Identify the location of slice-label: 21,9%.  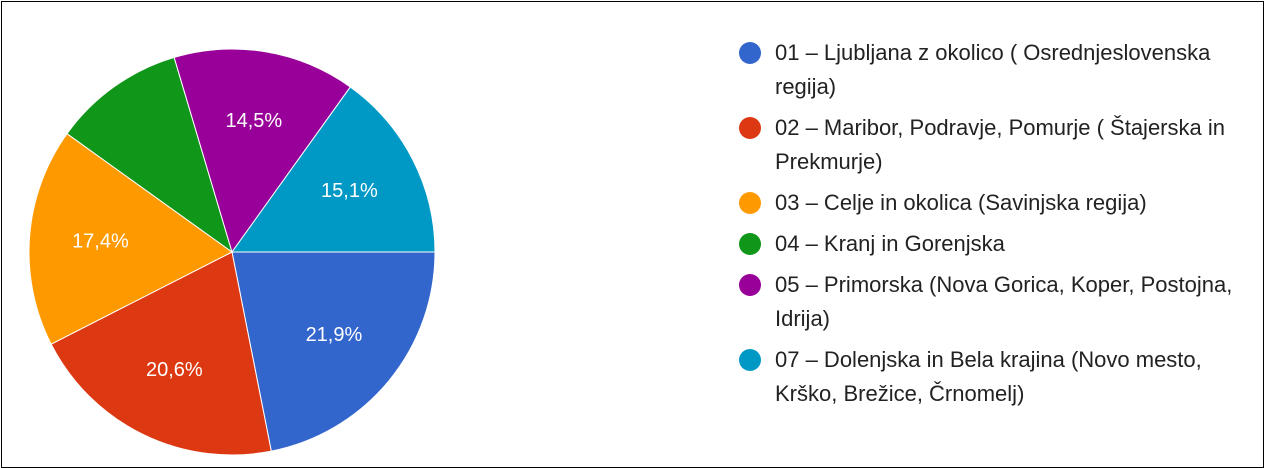
(334, 335).